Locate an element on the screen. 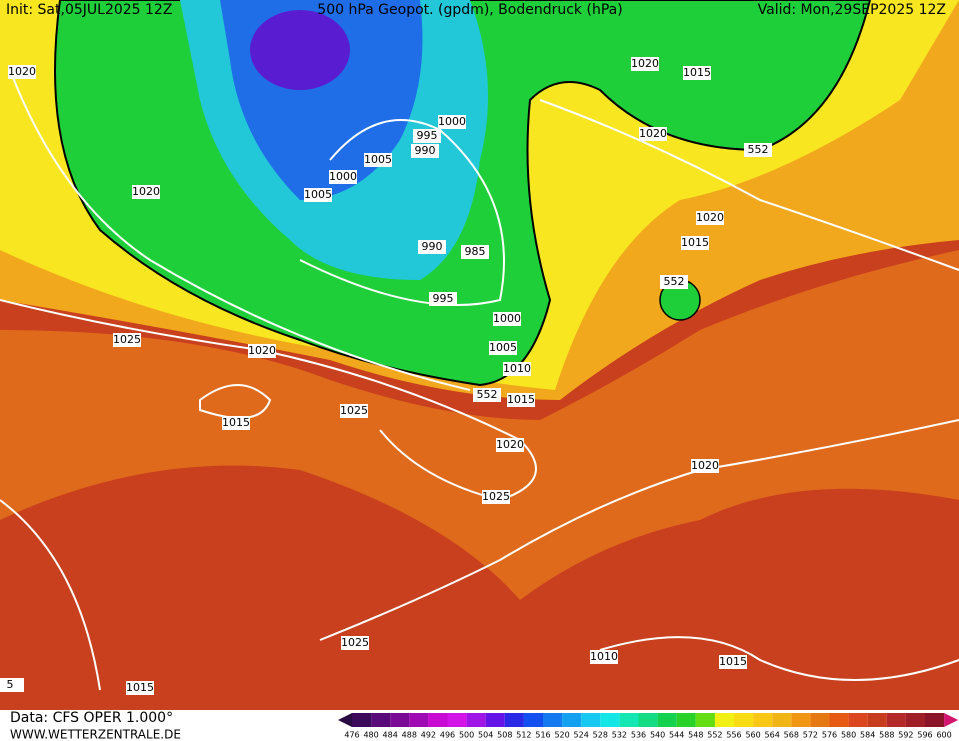  colorbar-label: 524 is located at coordinates (581, 735).